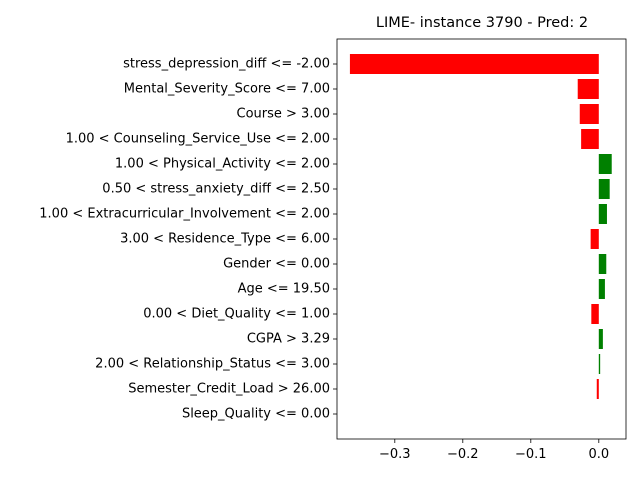 Image resolution: width=640 pixels, height=480 pixels. I want to click on y-tick-label-11: CGPA > 3.29, so click(288, 339).